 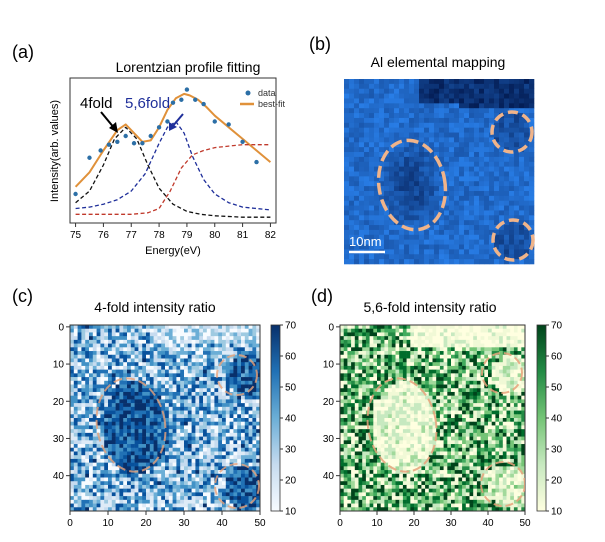 I want to click on panel-title-a: Lorentzian profile fitting, so click(x=188, y=67).